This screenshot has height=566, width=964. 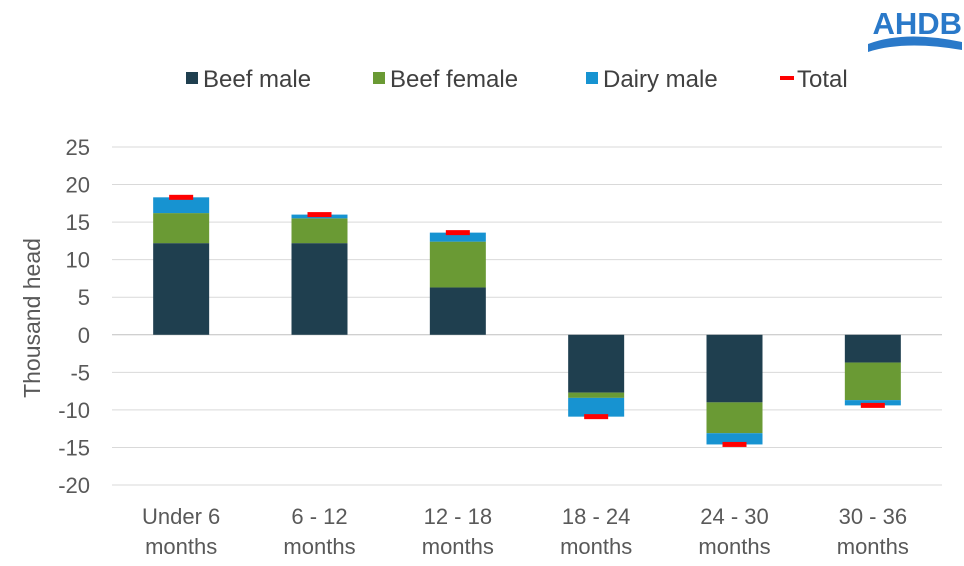 I want to click on logo-wave, so click(x=915, y=44).